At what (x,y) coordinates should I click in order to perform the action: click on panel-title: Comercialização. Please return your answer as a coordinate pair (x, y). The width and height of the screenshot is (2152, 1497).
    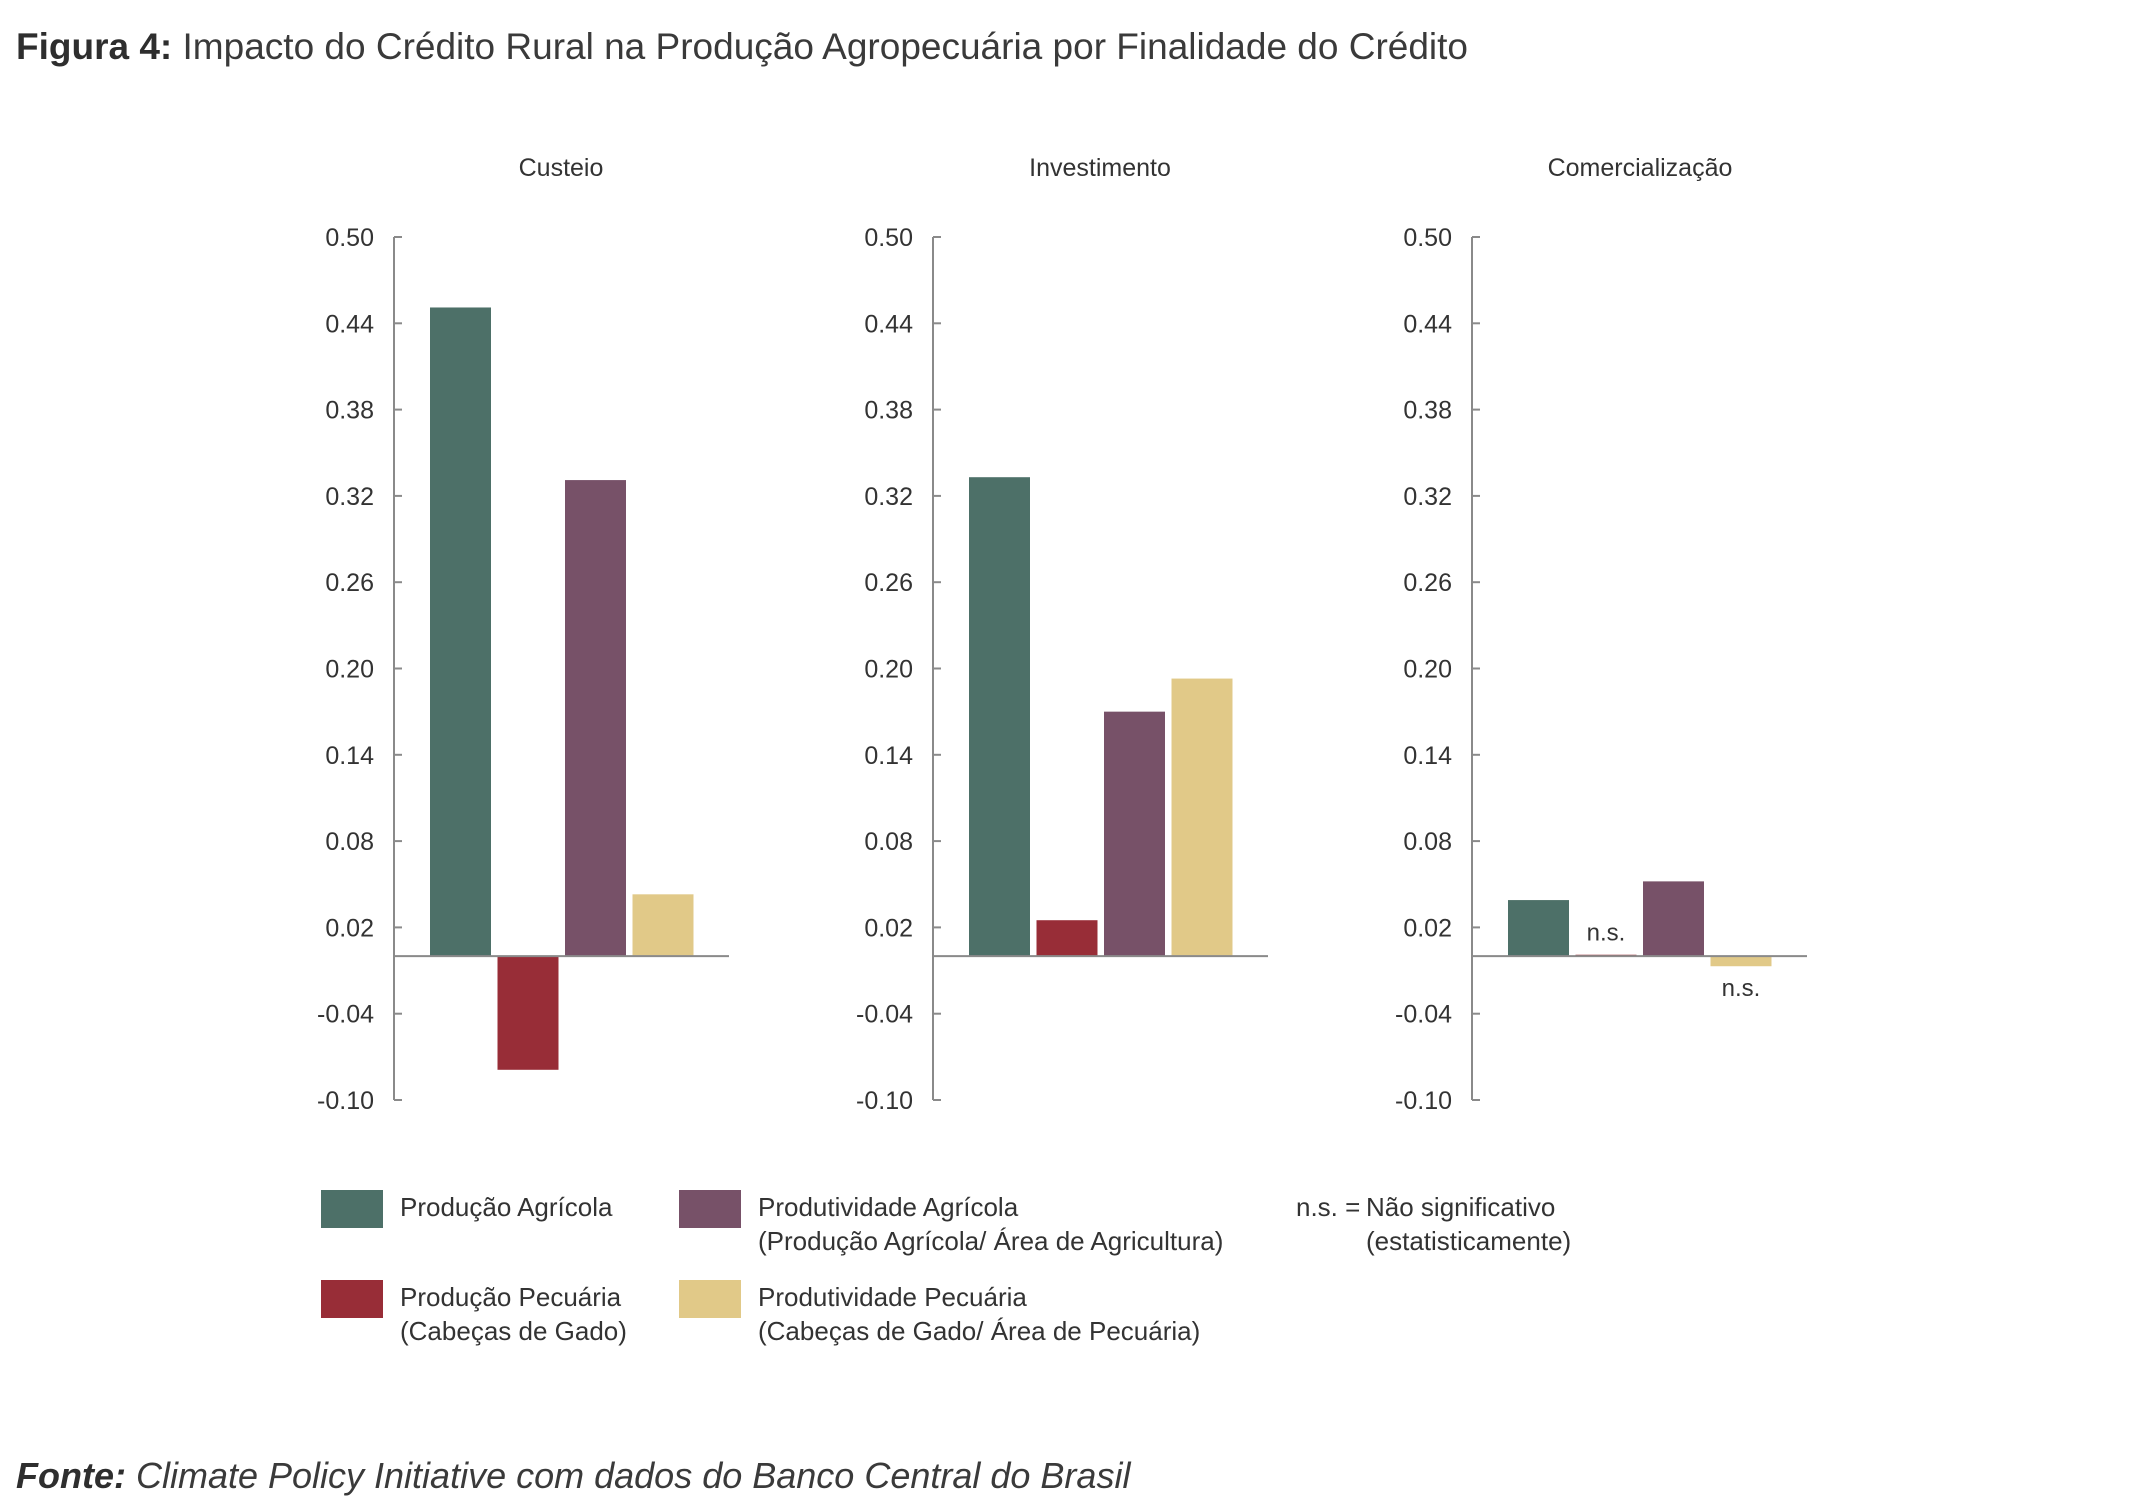
    Looking at the image, I should click on (1640, 168).